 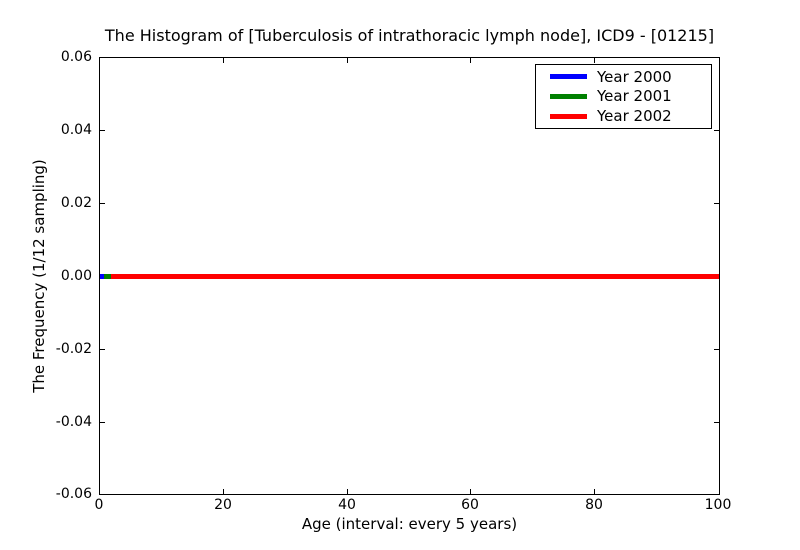 I want to click on legend-entry-year-2002: Year 2002, so click(x=623, y=116).